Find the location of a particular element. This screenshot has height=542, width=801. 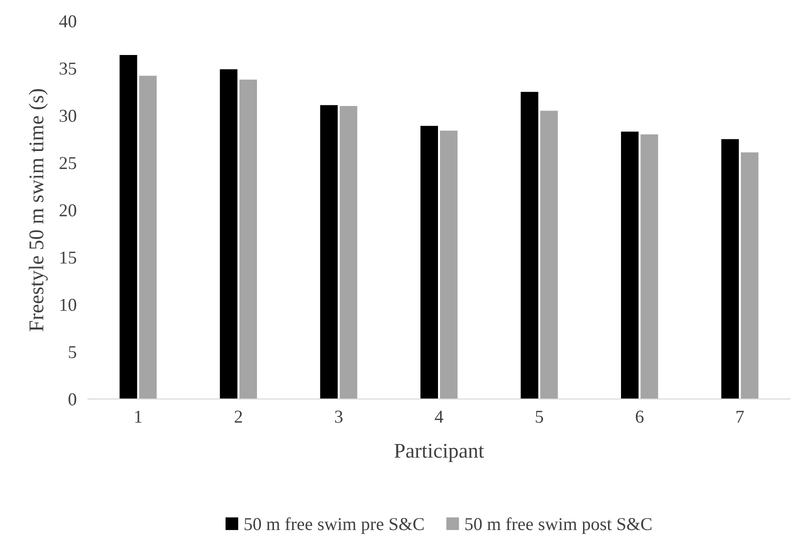

x-tick-label: 1 is located at coordinates (138, 416).